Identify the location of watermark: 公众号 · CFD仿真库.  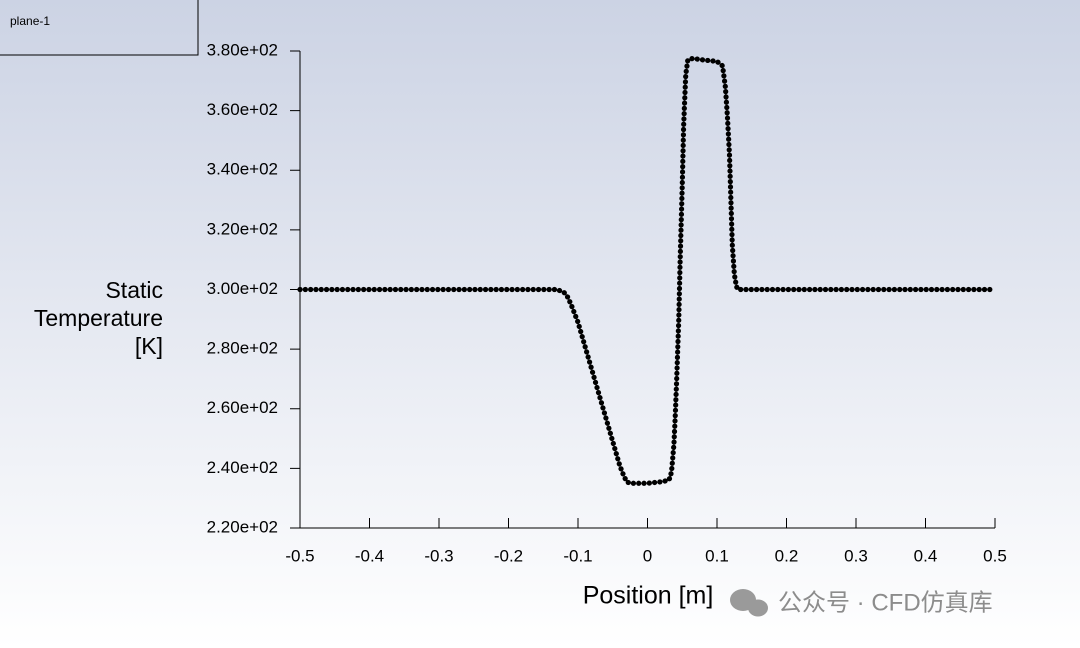
(885, 602).